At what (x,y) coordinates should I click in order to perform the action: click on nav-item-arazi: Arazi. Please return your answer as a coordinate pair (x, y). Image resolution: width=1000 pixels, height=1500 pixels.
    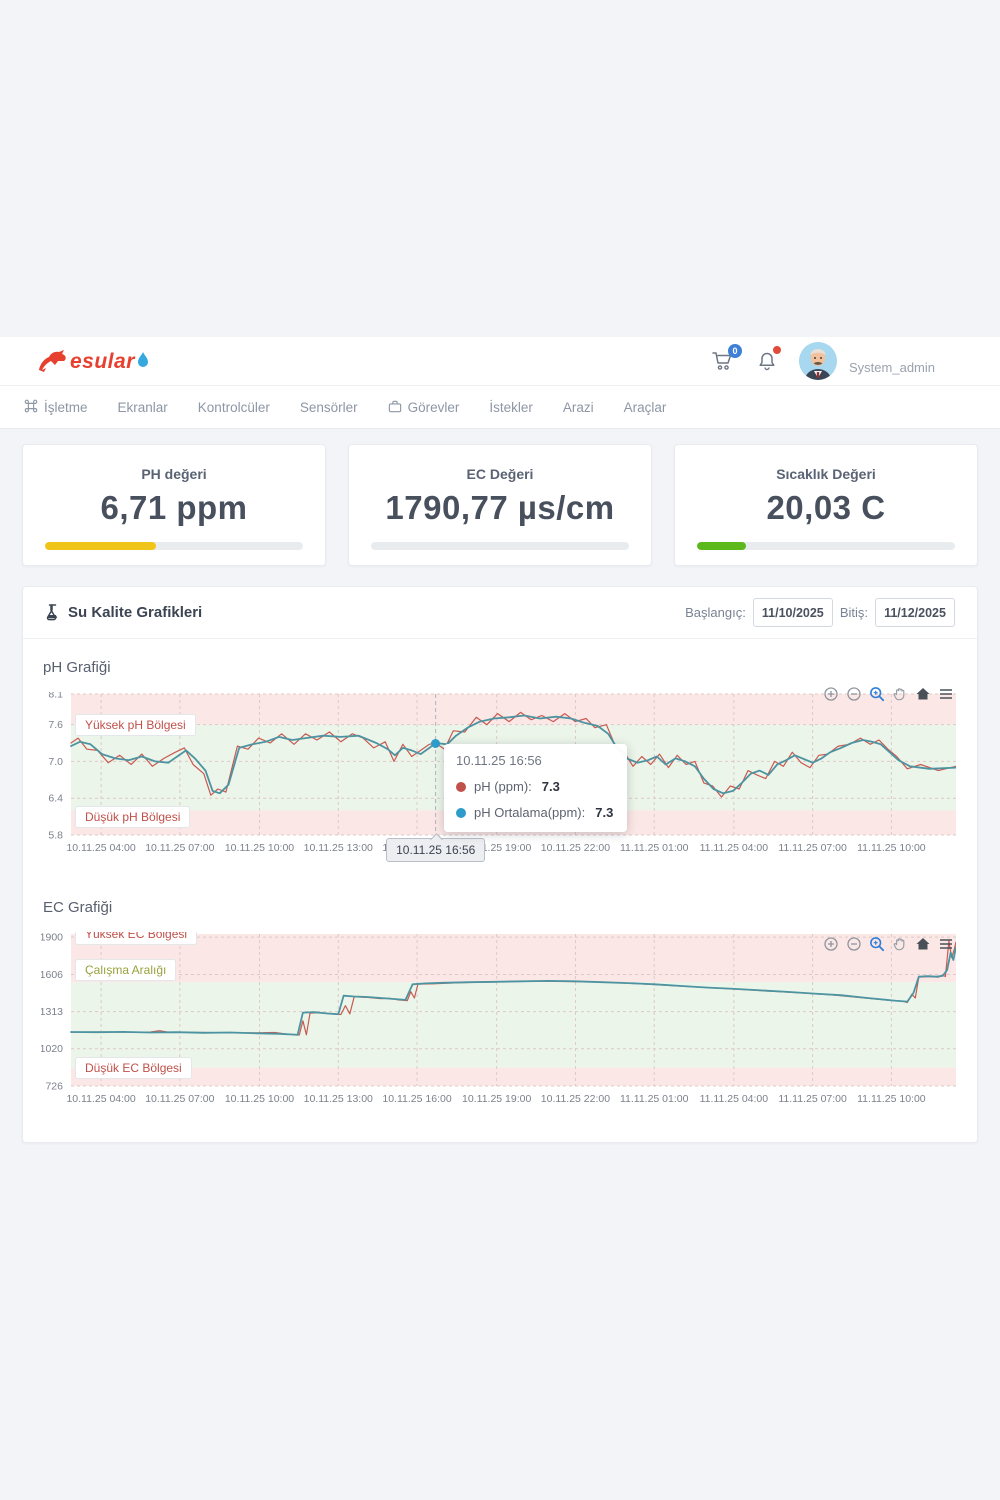
    Looking at the image, I should click on (578, 407).